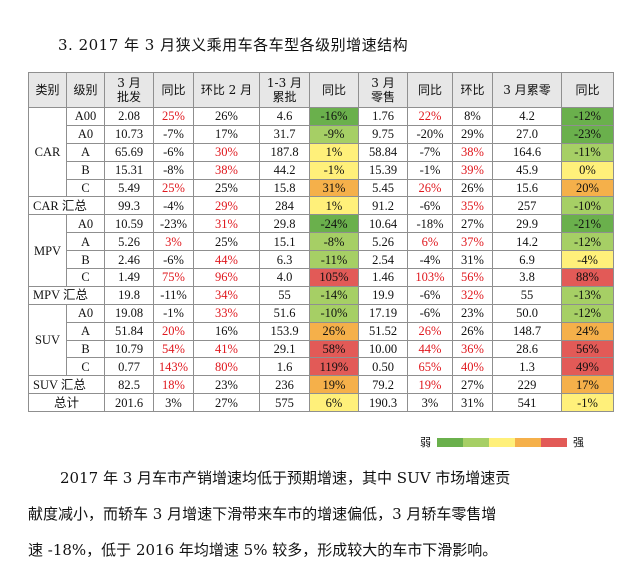  Describe the element at coordinates (47, 340) in the screenshot. I see `category-cell: SUV` at that location.